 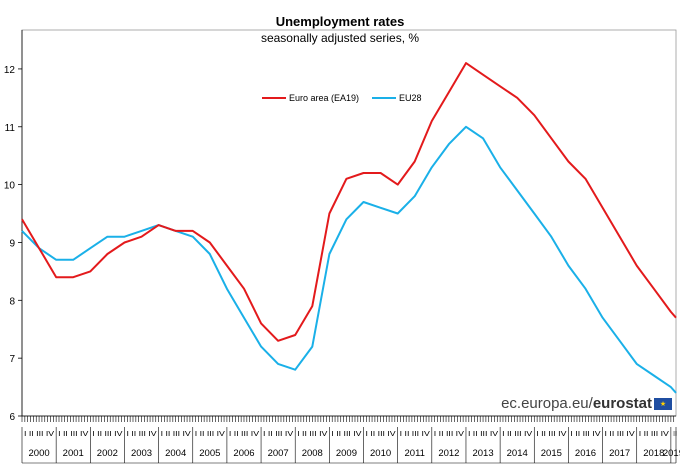 I want to click on y-tick-label-11: 11, so click(x=10, y=128).